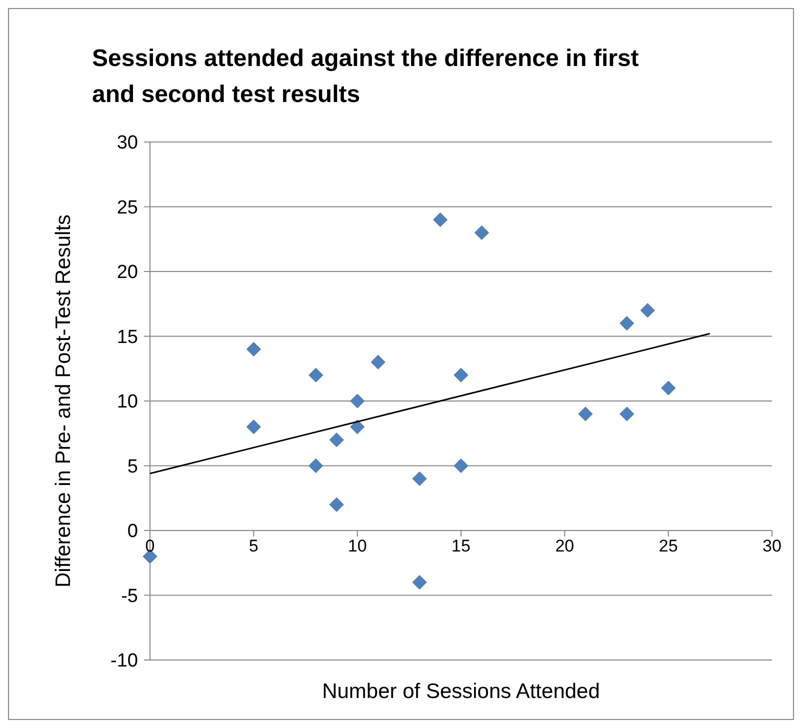  I want to click on y-tick-label: -5, so click(129, 596).